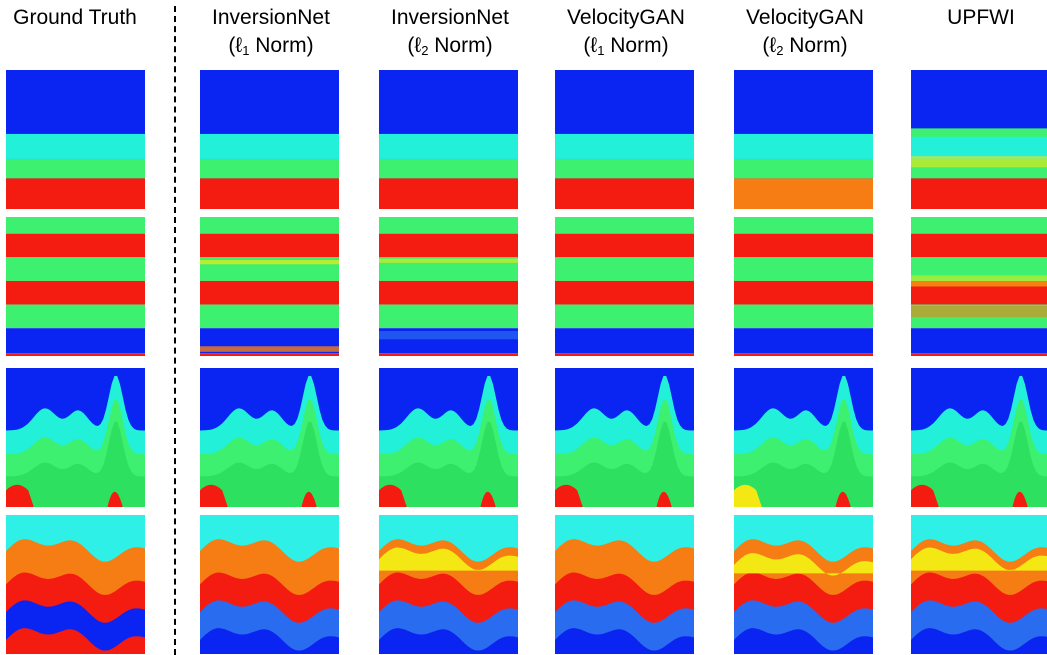  I want to click on velocity-map-vg2-curved-layers-b, so click(803, 584).